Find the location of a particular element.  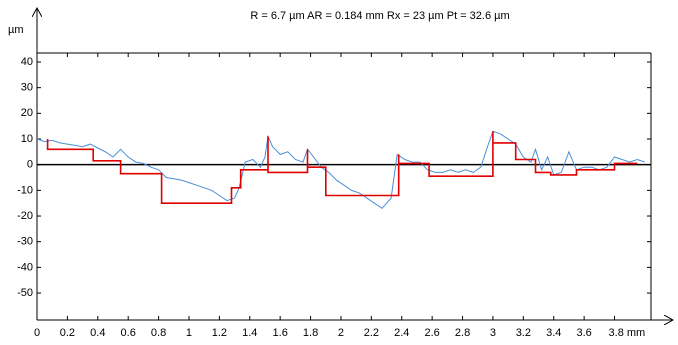

x-tick-label: 2 is located at coordinates (341, 333).